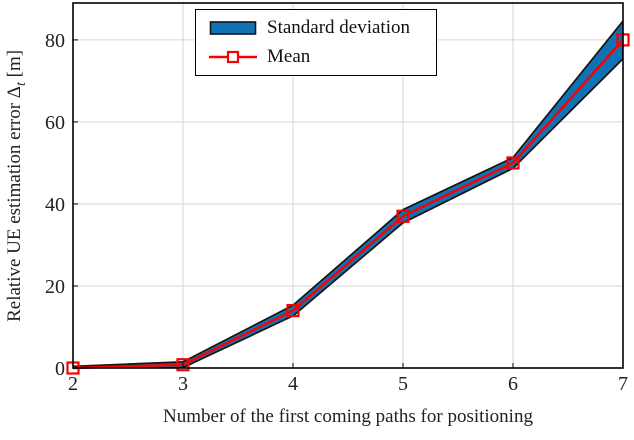  Describe the element at coordinates (55, 287) in the screenshot. I see `y-tick-label: 20` at that location.